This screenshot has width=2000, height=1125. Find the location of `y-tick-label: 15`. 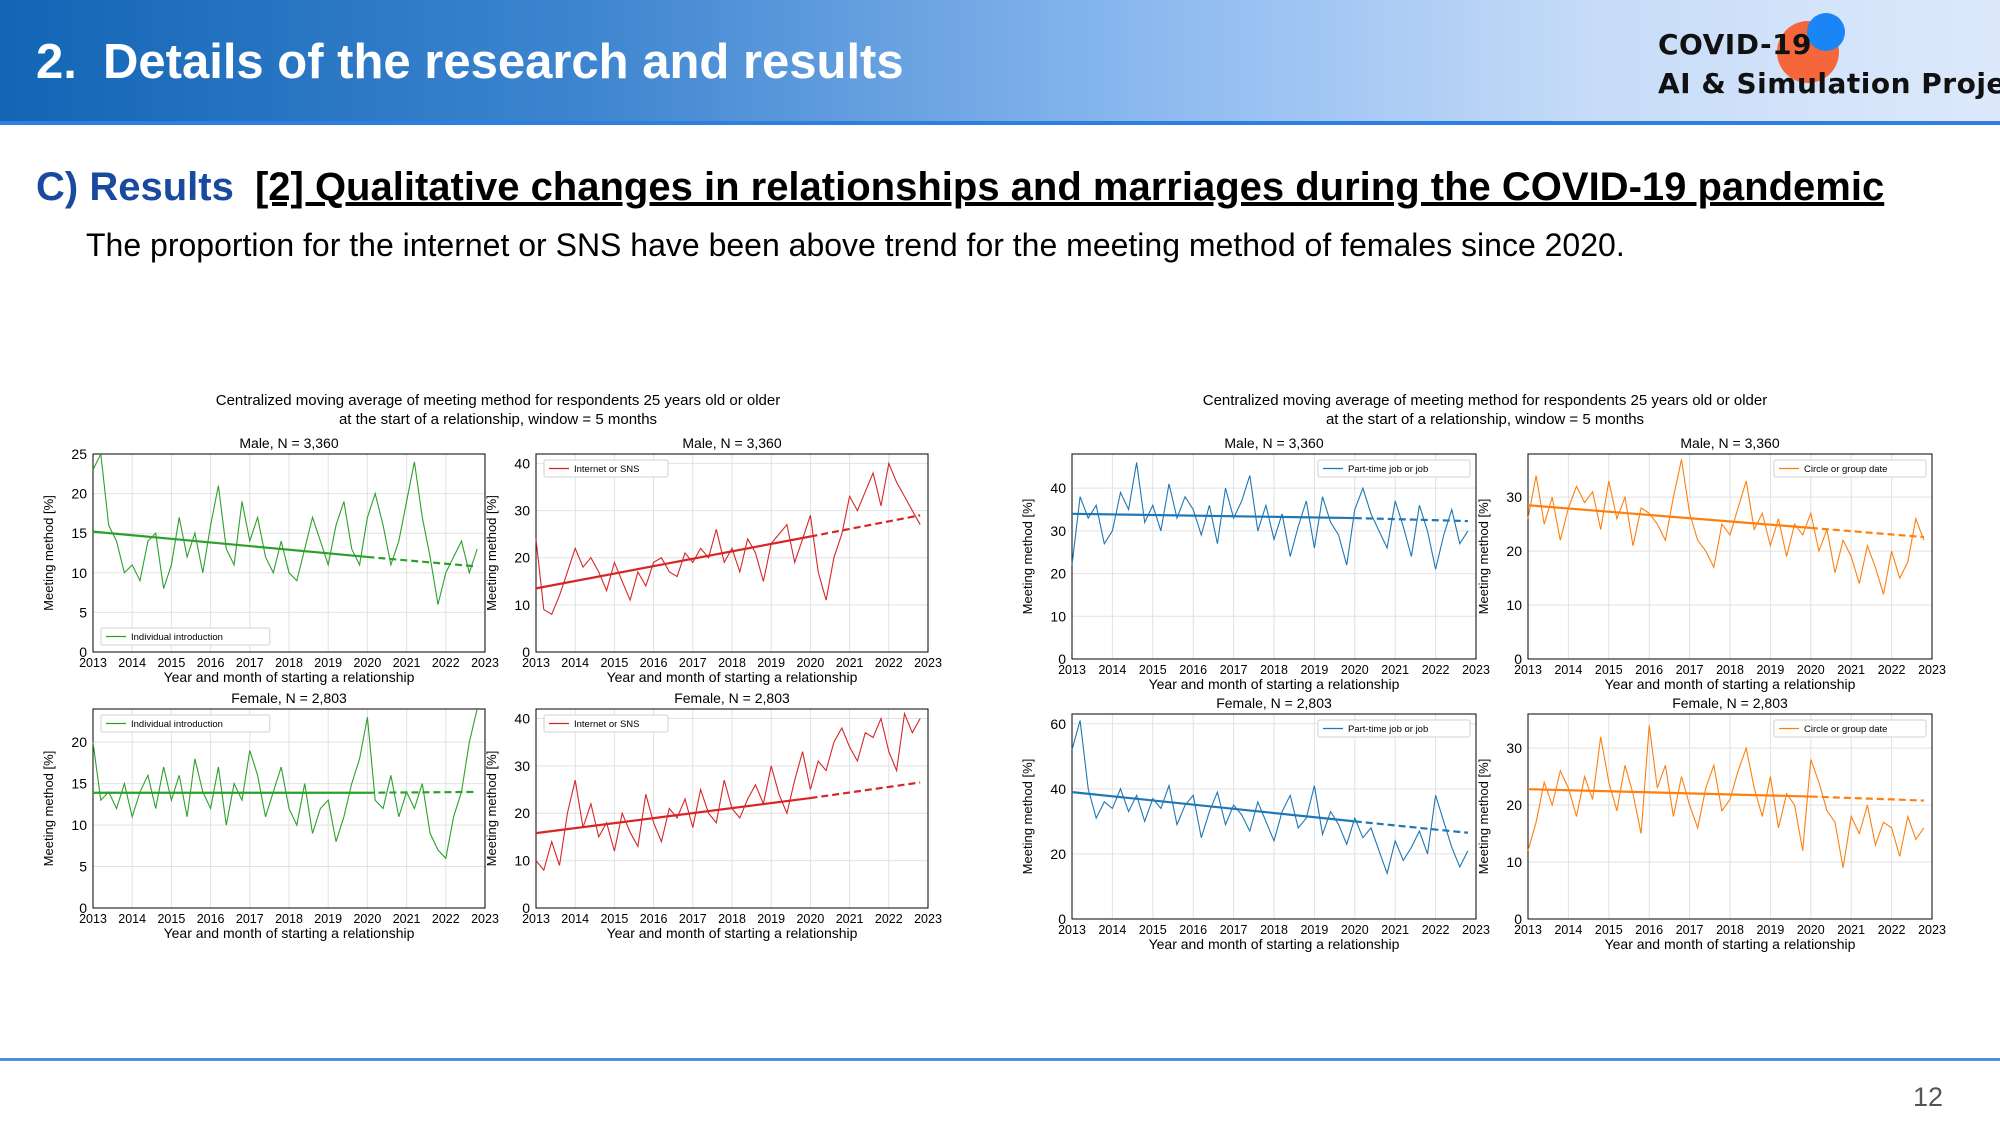

y-tick-label: 15 is located at coordinates (79, 784).